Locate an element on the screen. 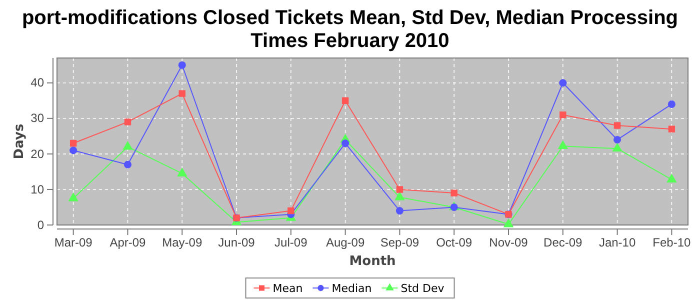 This screenshot has width=700, height=300. y-tick-label: 0 is located at coordinates (40, 225).